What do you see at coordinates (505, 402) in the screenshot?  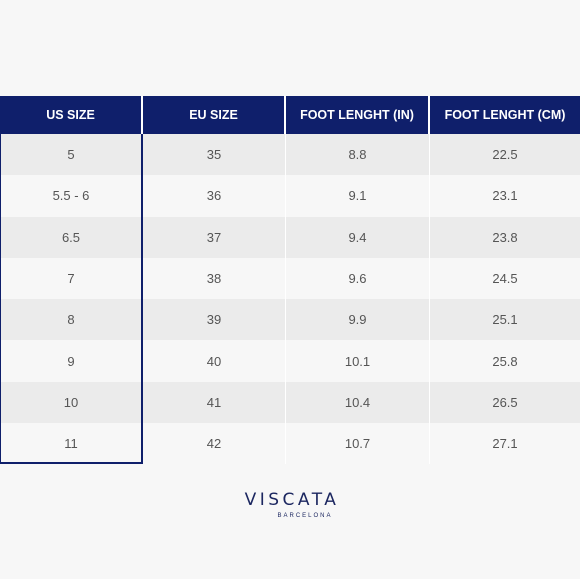 I see `foot-length-cm-cell: 26.5` at bounding box center [505, 402].